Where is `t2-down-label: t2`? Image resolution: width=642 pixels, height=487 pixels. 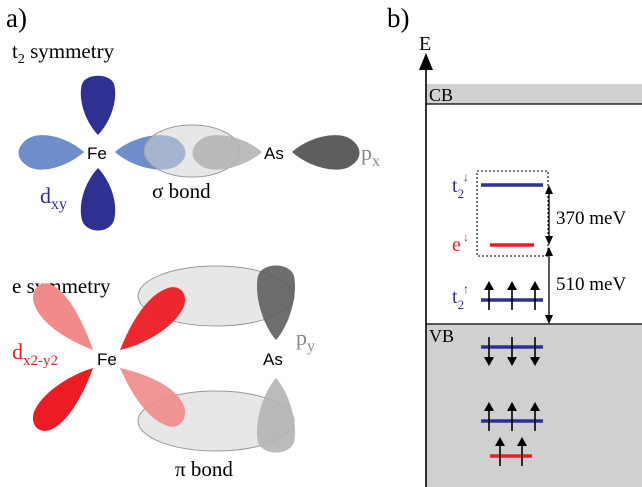 t2-down-label: t2 is located at coordinates (458, 188).